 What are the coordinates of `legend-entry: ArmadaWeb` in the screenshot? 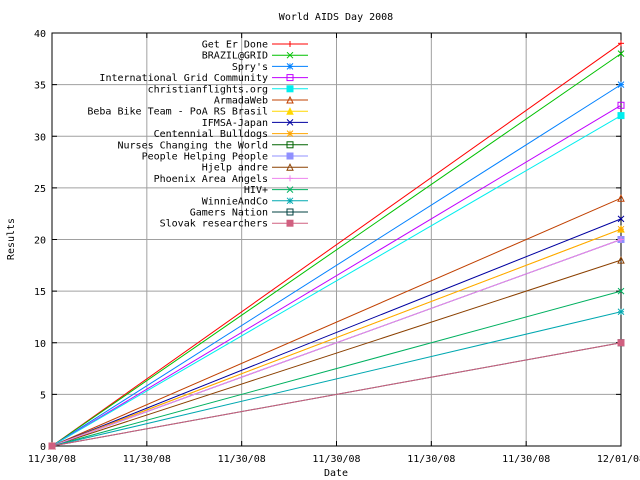 It's located at (261, 101).